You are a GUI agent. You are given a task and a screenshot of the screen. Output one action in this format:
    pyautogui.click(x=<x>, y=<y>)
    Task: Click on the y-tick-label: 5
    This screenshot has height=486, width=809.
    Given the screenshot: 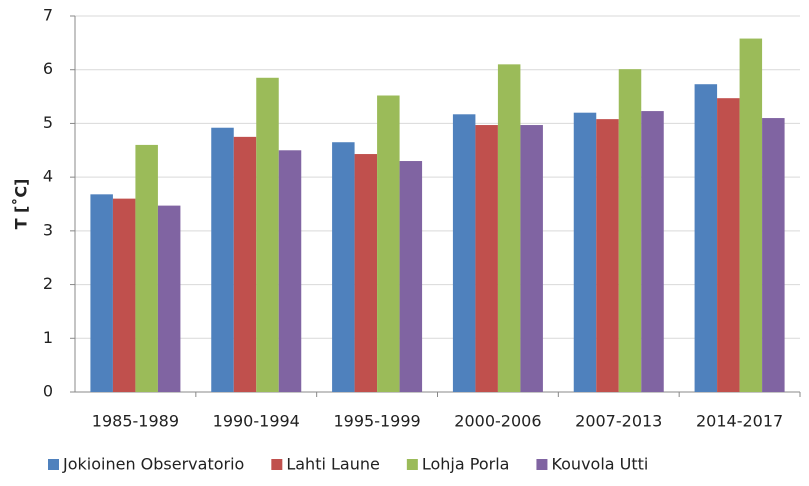 What is the action you would take?
    pyautogui.click(x=48, y=122)
    